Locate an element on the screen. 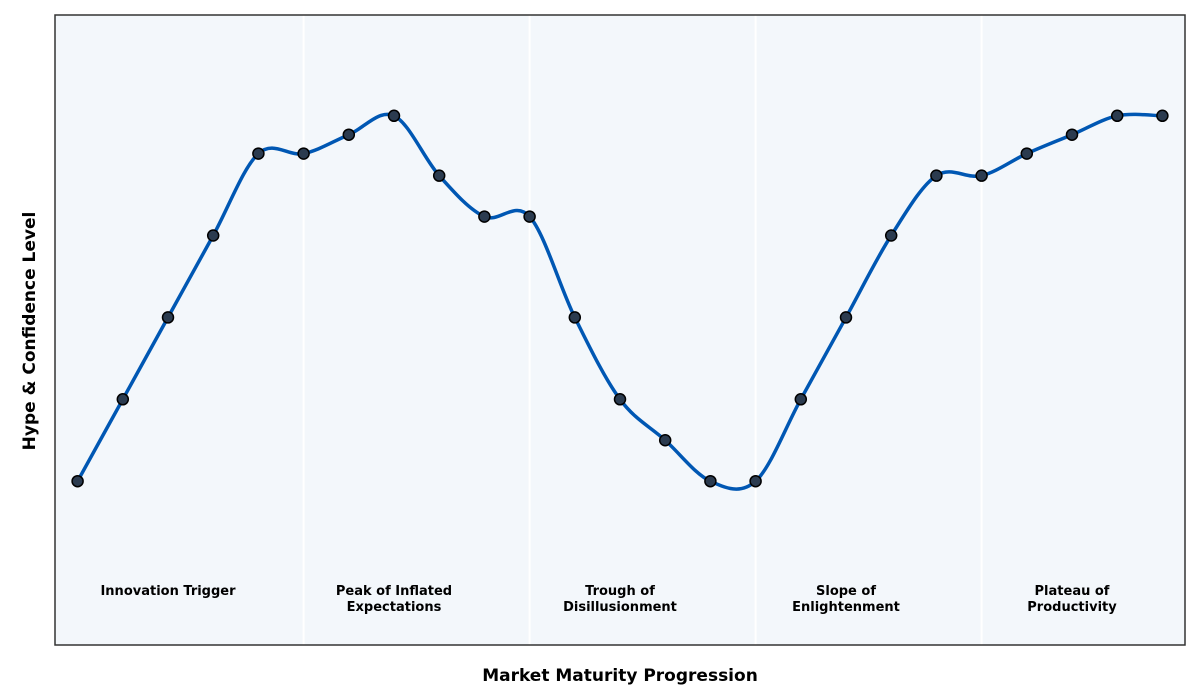 The width and height of the screenshot is (1200, 700). phase-label-line: Trough of is located at coordinates (620, 591).